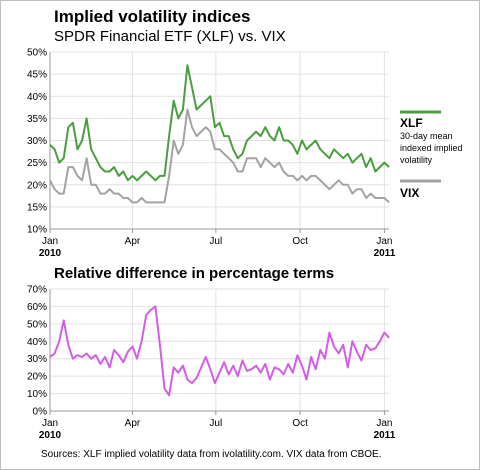  What do you see at coordinates (37, 377) in the screenshot?
I see `diff-ytick-label: 20%` at bounding box center [37, 377].